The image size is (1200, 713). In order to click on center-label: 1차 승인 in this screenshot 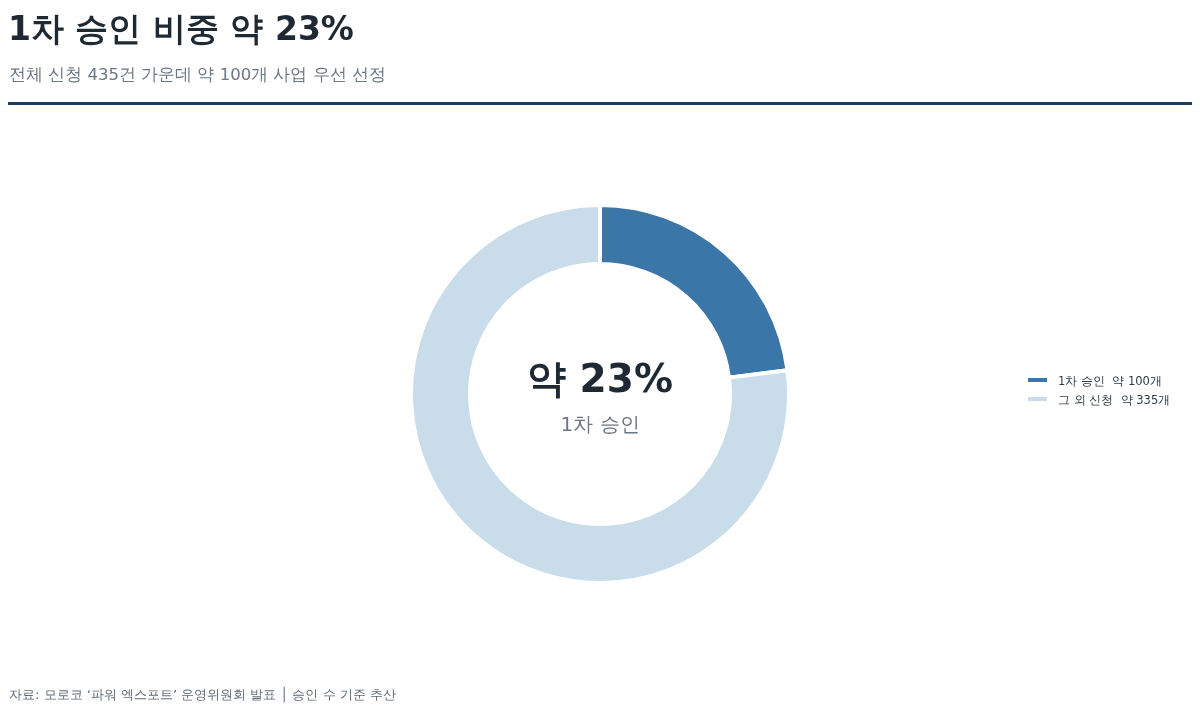, I will do `click(600, 424)`.